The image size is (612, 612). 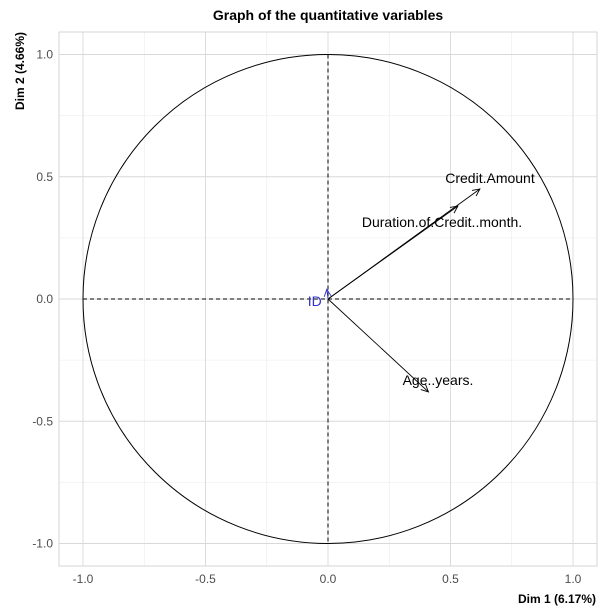 I want to click on x-tick-label: 1.0, so click(x=573, y=579).